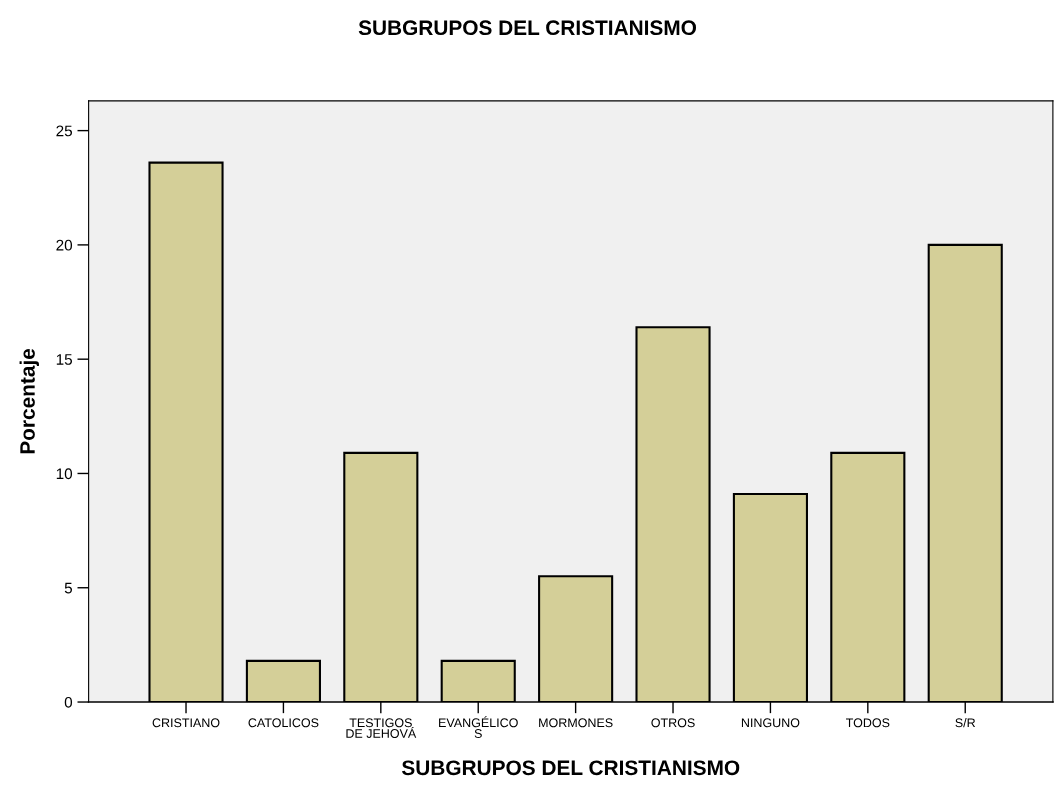  What do you see at coordinates (868, 723) in the screenshot?
I see `x-tick-label: TODOS` at bounding box center [868, 723].